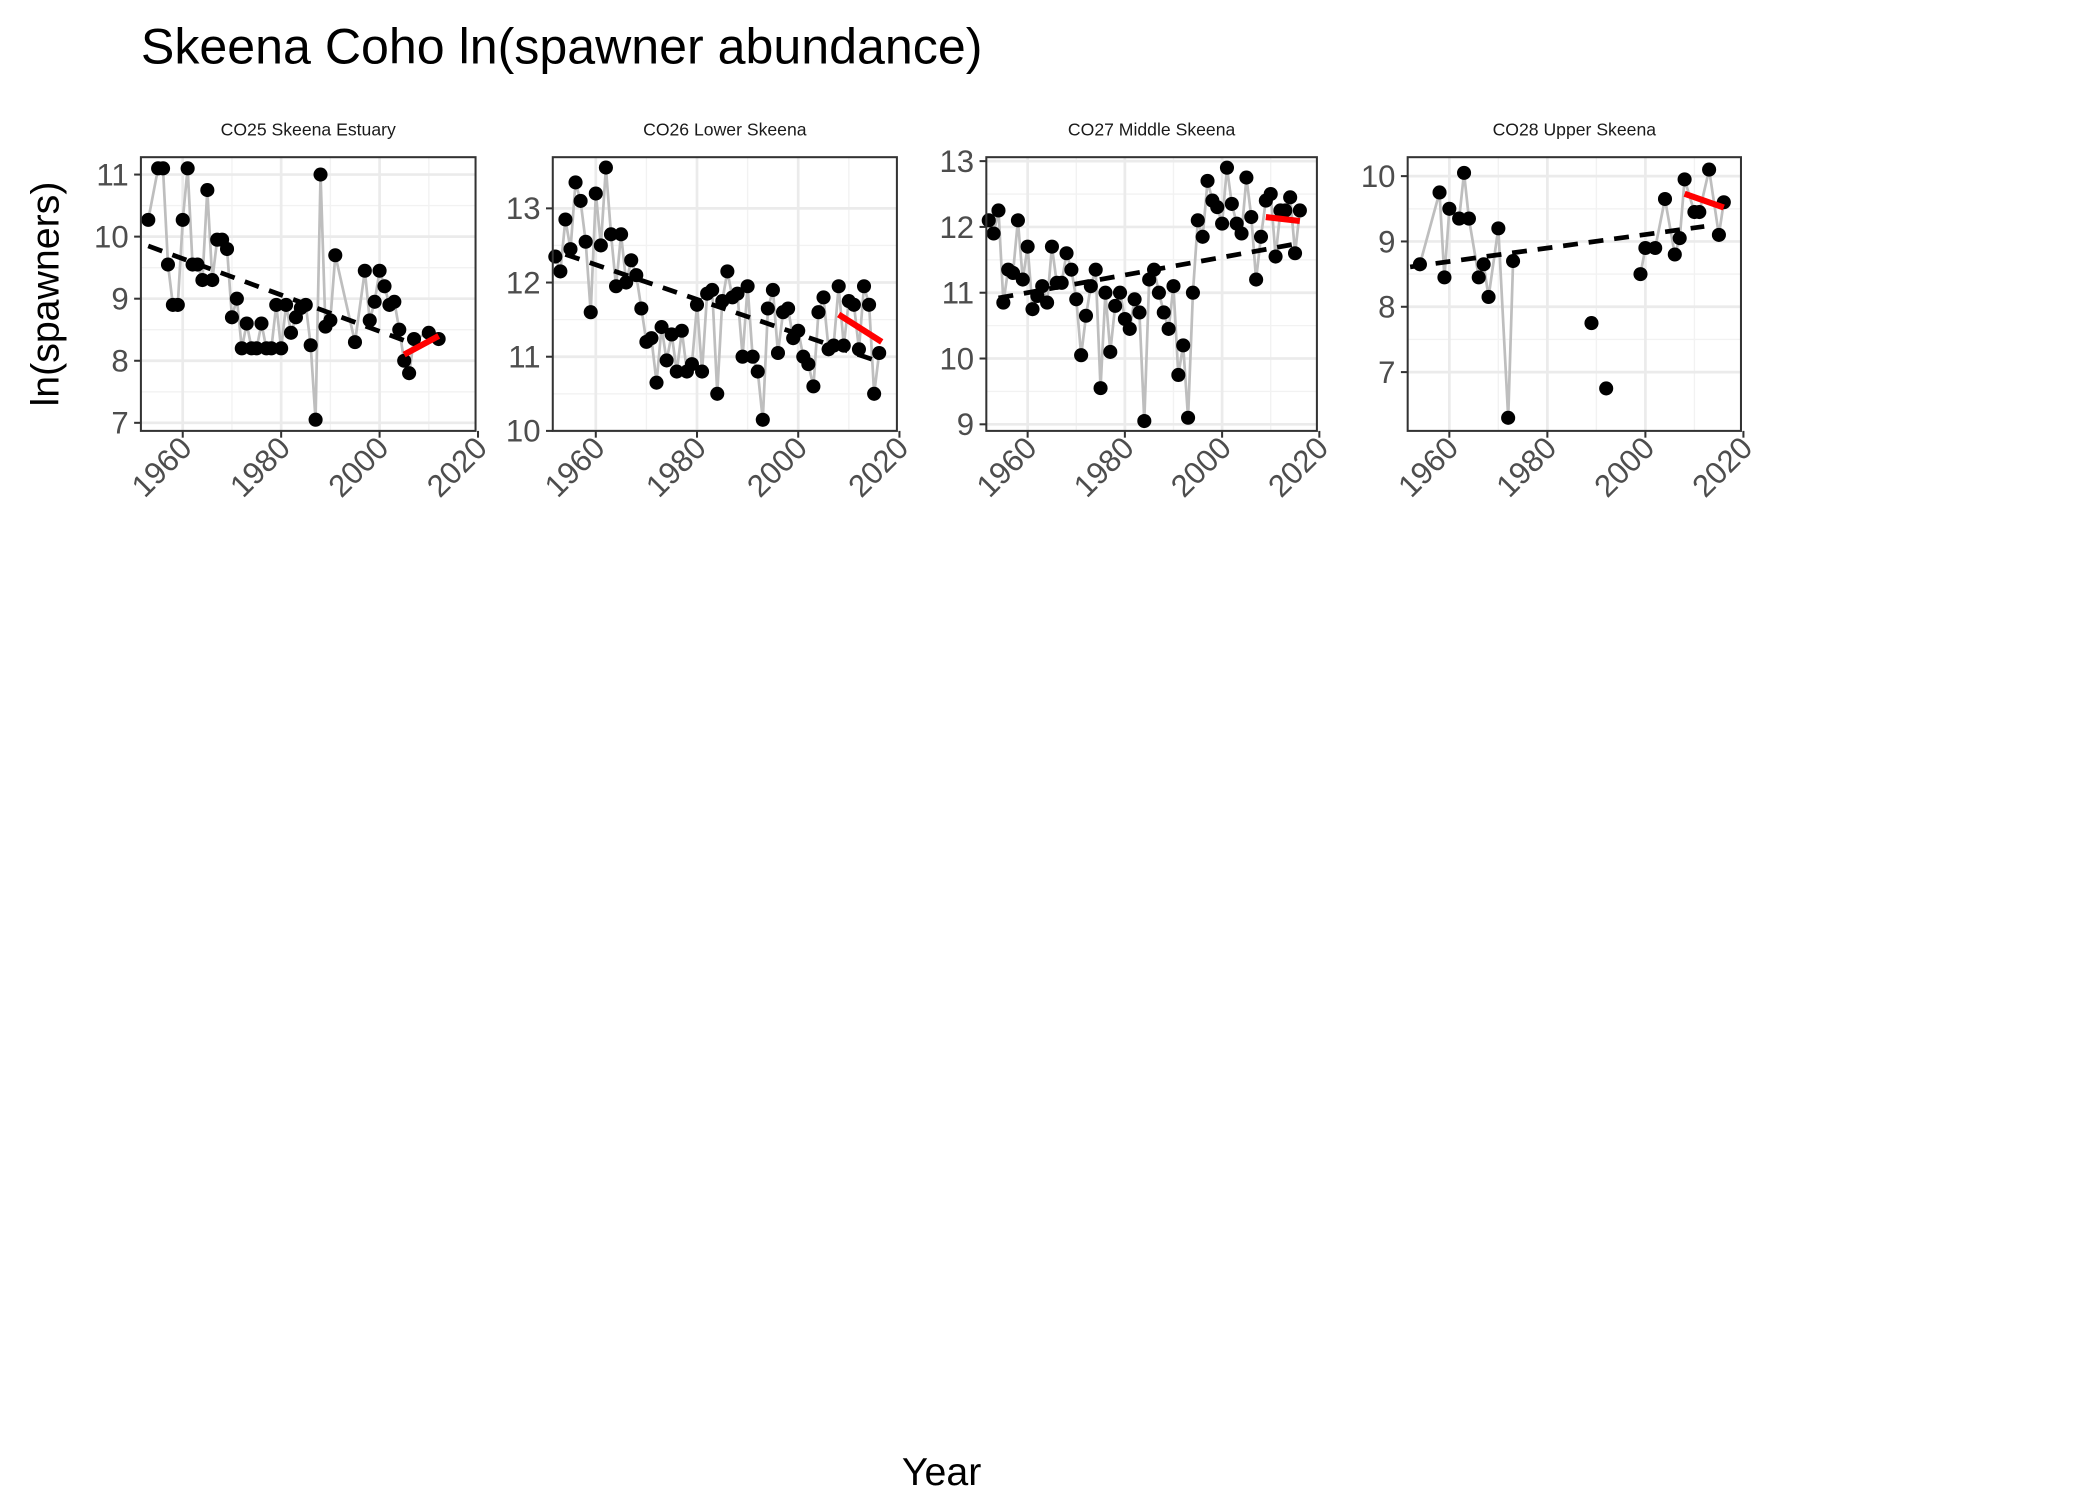  Describe the element at coordinates (524, 357) in the screenshot. I see `y-tick-label: 11` at that location.